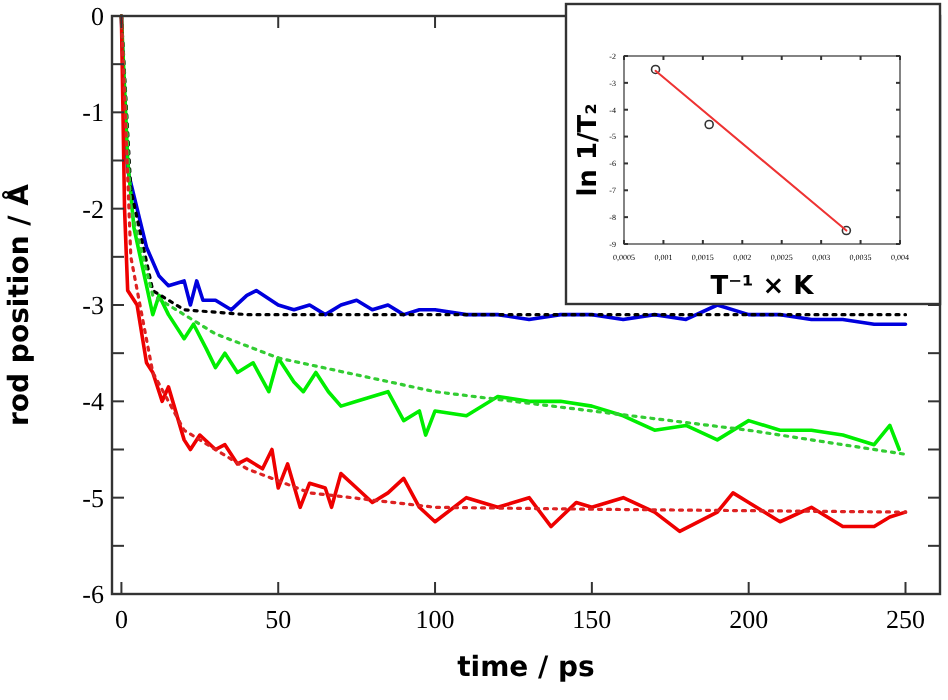  Describe the element at coordinates (121, 619) in the screenshot. I see `x-tick-label: 0` at that location.